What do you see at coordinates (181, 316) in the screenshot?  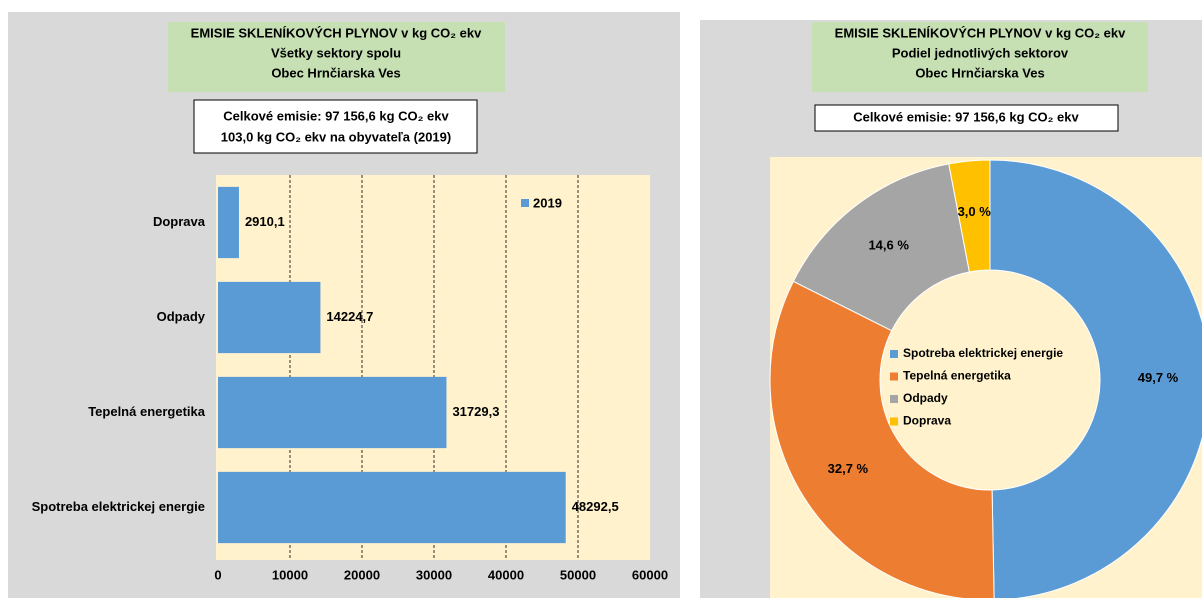 I see `y-tick-label: Odpady` at bounding box center [181, 316].